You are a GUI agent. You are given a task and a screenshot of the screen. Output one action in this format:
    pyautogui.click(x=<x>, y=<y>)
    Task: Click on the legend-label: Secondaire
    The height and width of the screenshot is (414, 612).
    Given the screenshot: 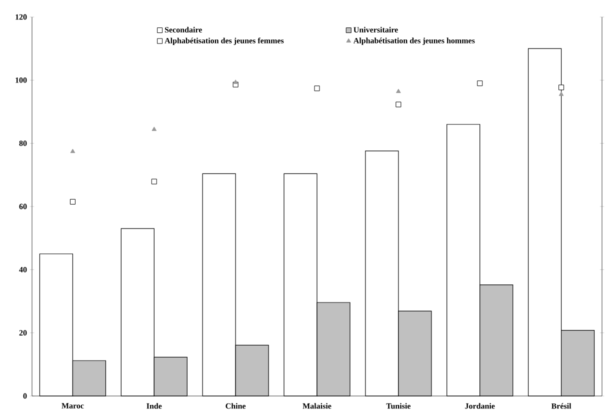 What is the action you would take?
    pyautogui.click(x=183, y=29)
    